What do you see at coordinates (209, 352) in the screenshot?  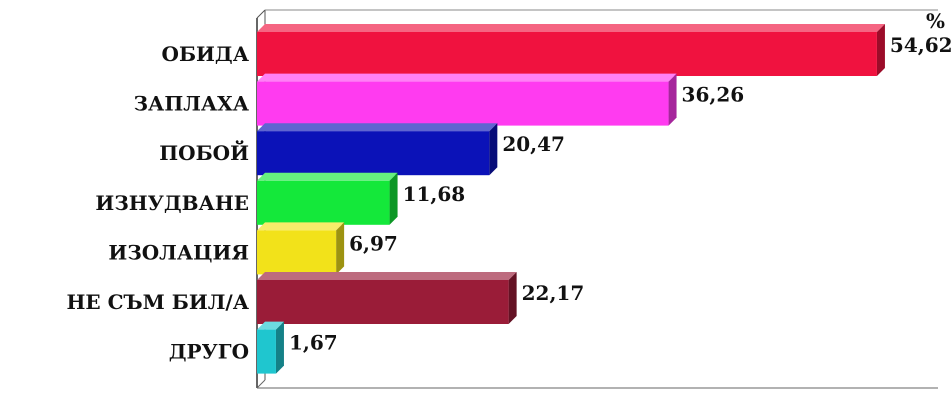 I see `category-label: ДРУГО` at bounding box center [209, 352].